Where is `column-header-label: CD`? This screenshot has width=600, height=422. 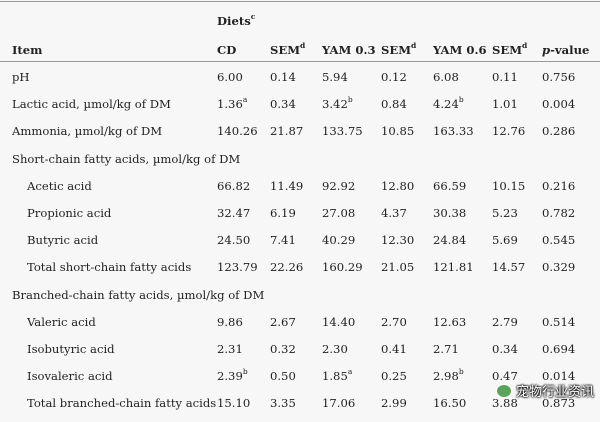
column-header-label: CD is located at coordinates (227, 50).